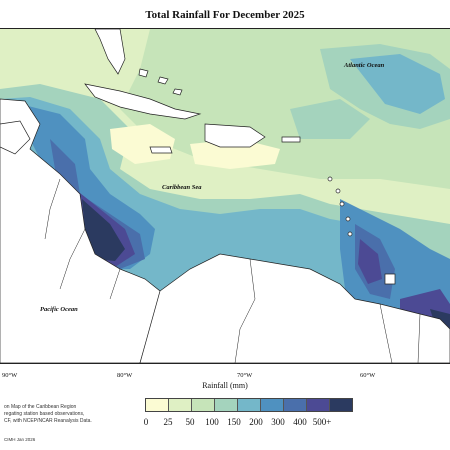 This screenshot has width=450, height=450. Describe the element at coordinates (291, 139) in the screenshot. I see `puerto-rico` at that location.